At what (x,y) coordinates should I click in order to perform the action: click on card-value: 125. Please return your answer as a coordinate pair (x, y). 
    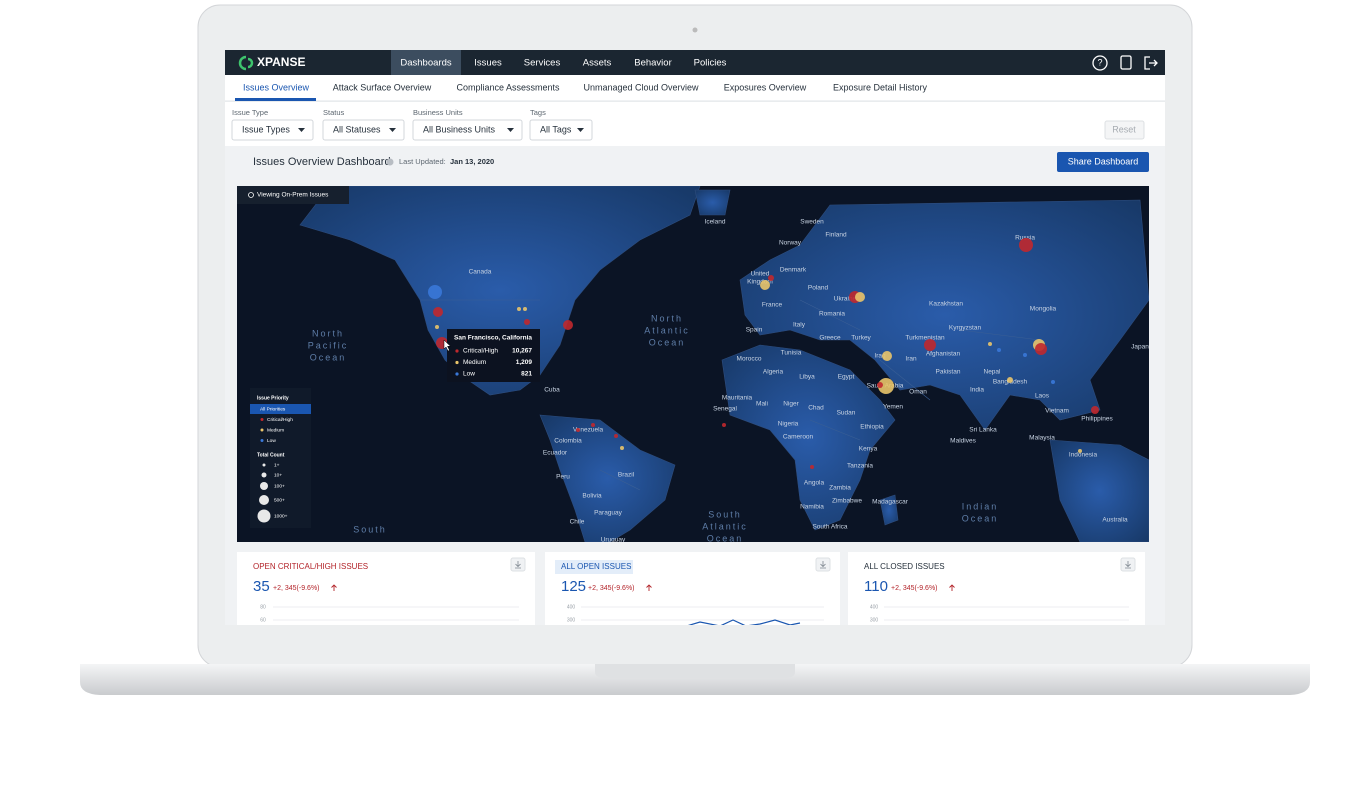
    Looking at the image, I should click on (573, 586).